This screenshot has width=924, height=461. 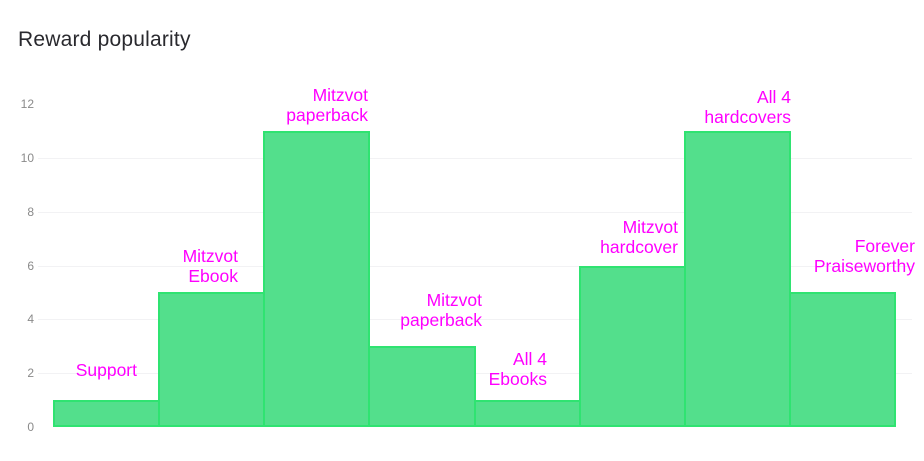 I want to click on bar-label: Mitzvot Ebook, so click(x=210, y=266).